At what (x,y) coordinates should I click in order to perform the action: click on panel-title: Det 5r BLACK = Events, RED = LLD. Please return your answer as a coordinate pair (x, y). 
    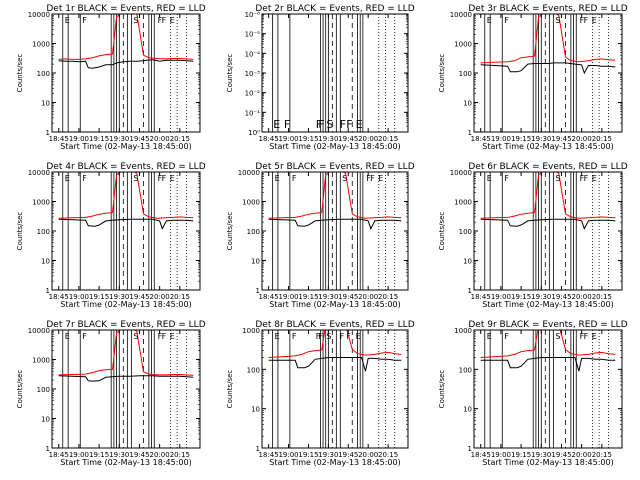
    Looking at the image, I should click on (334, 167).